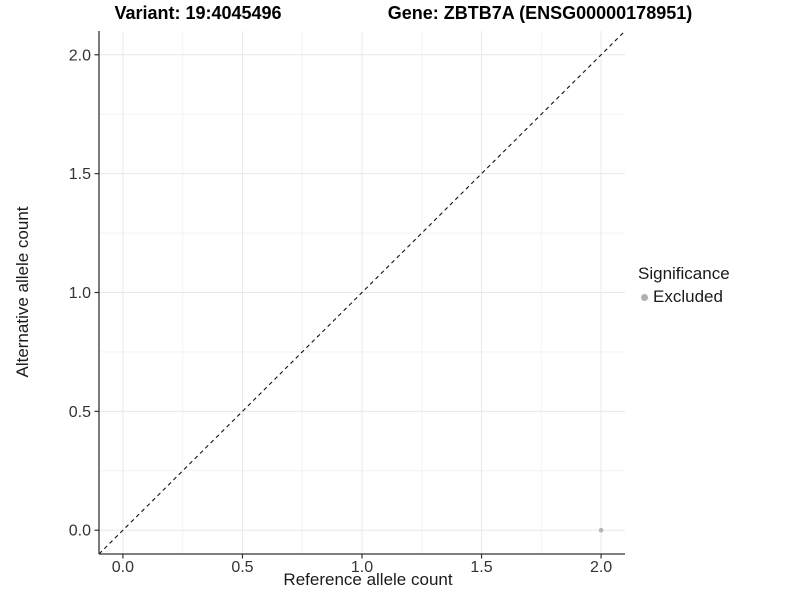  Describe the element at coordinates (22, 292) in the screenshot. I see `y-axis-title: Alternative allele count` at that location.